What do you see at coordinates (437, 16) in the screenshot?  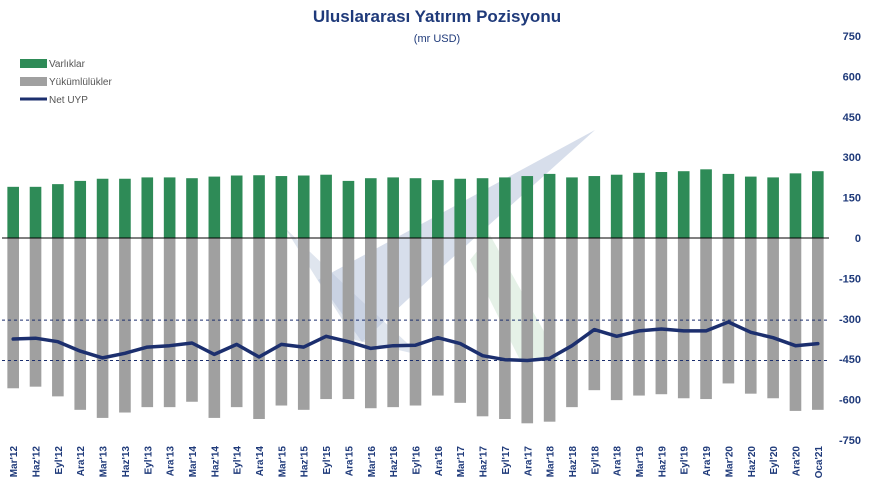 I see `chart-title: Uluslararası Yatırım Pozisyonu` at bounding box center [437, 16].